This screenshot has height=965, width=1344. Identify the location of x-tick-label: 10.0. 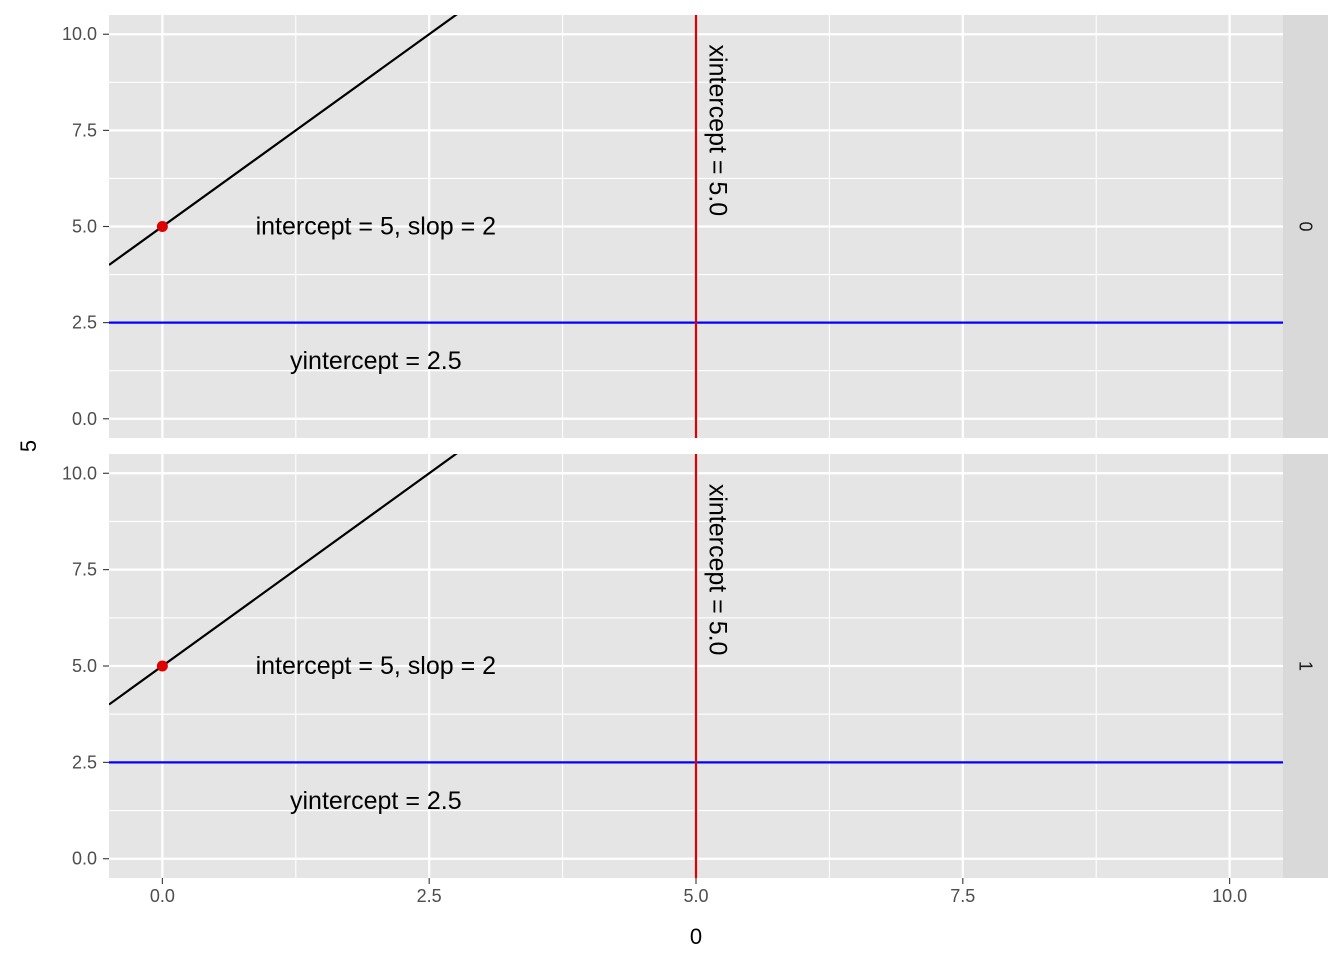
(1229, 896).